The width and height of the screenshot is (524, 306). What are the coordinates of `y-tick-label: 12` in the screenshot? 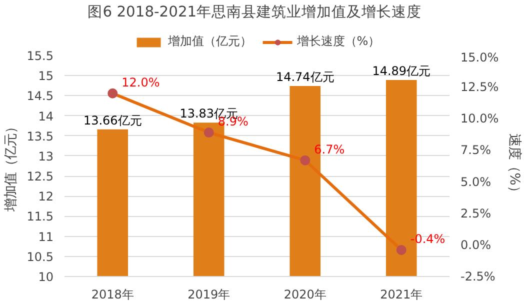 It's located at (46, 197).